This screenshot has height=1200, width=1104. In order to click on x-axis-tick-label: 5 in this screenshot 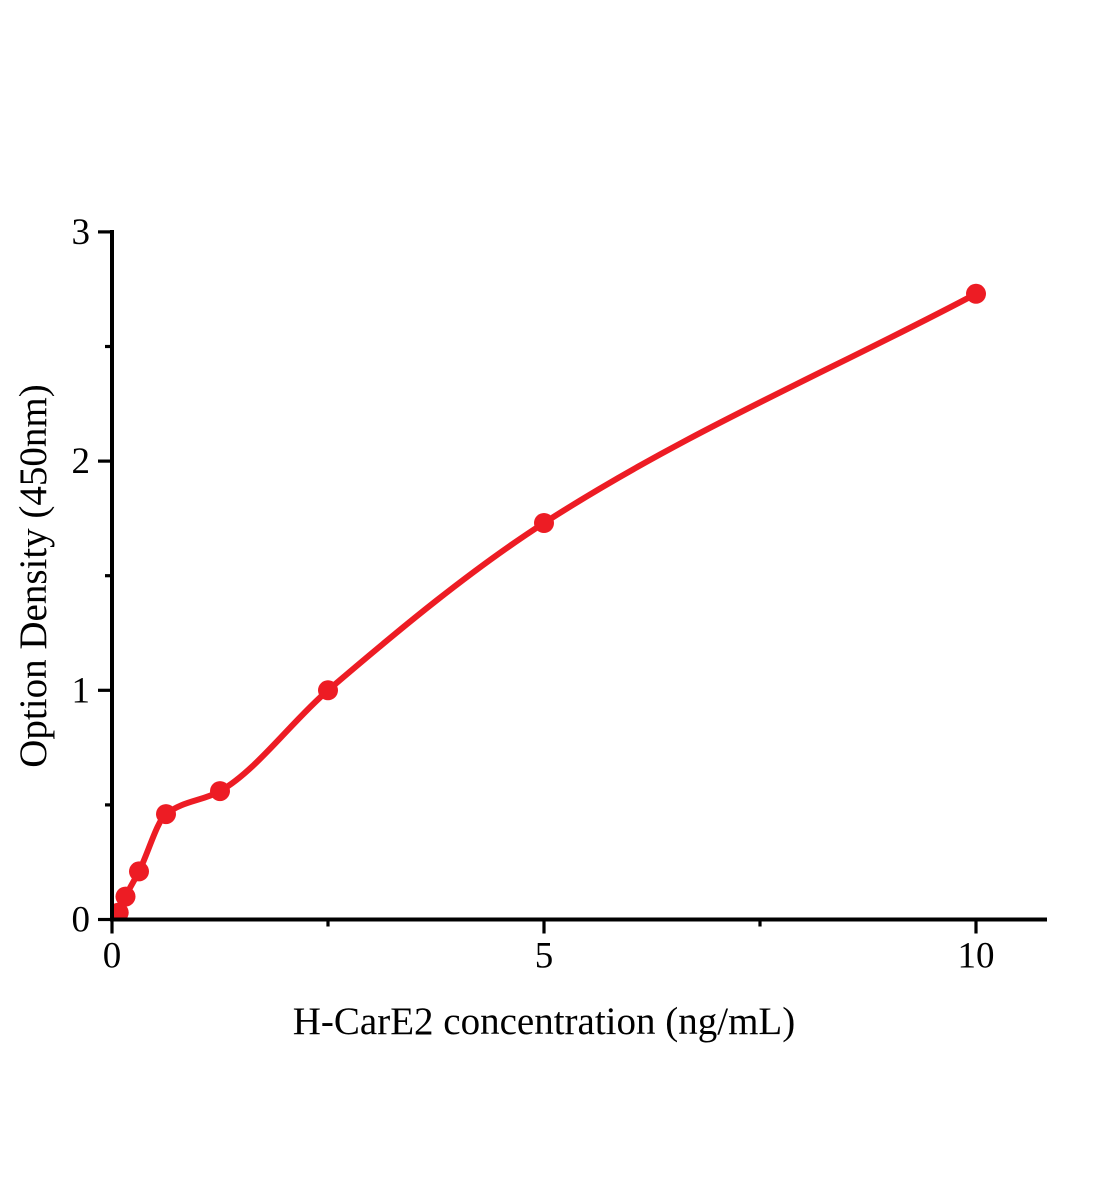, I will do `click(544, 956)`.